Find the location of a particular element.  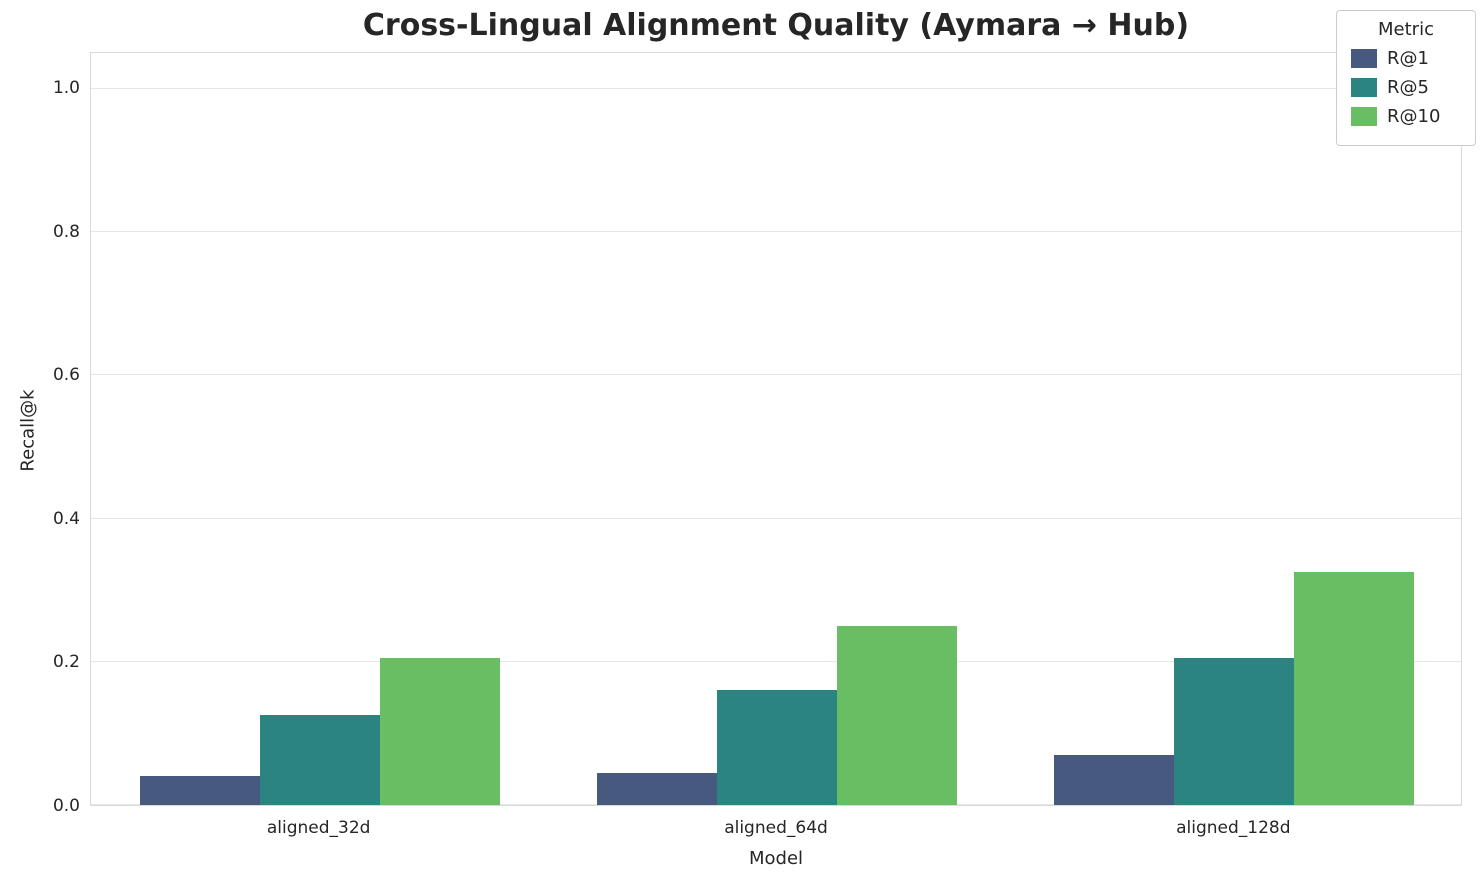

x-tick-label: aligned_32d is located at coordinates (318, 828).